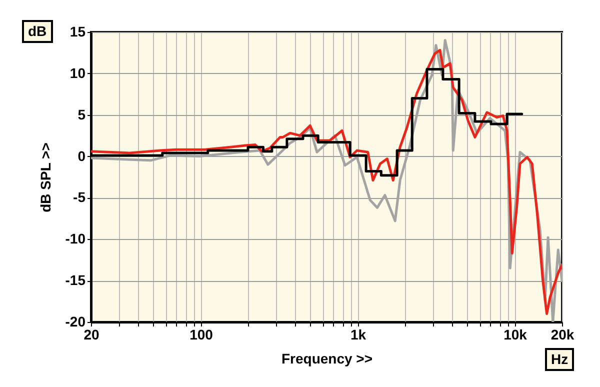  Describe the element at coordinates (92, 334) in the screenshot. I see `x-tick-label: 20` at that location.